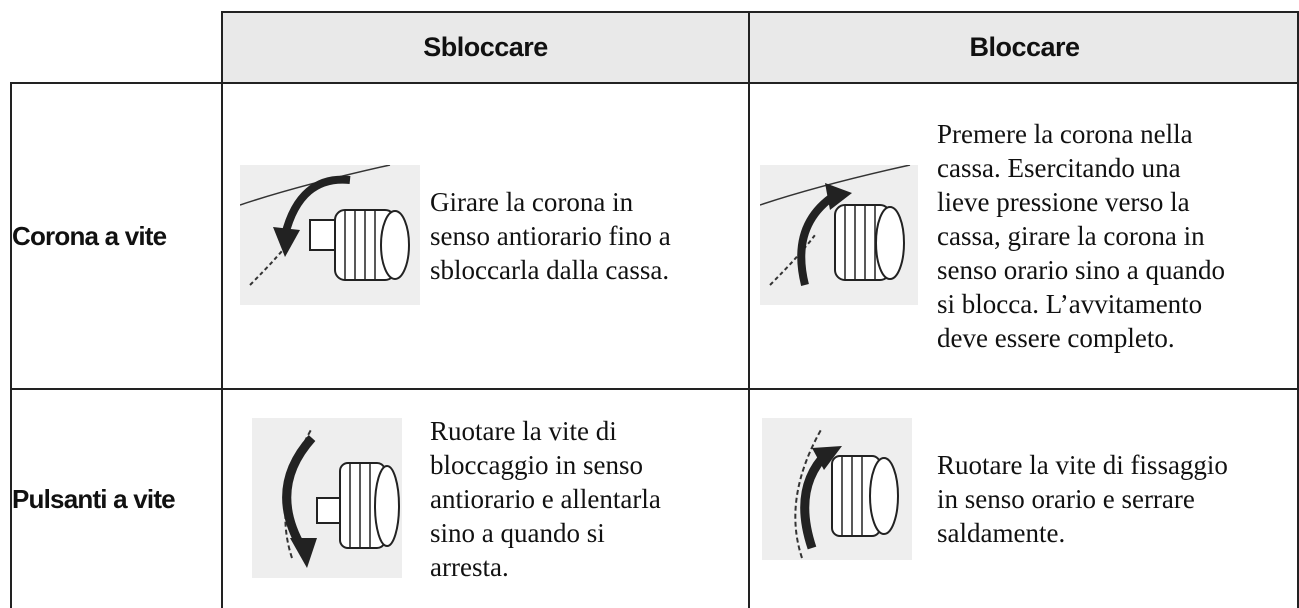  Describe the element at coordinates (1070, 304) in the screenshot. I see `text-line: si blocca. L’avvitamento` at that location.